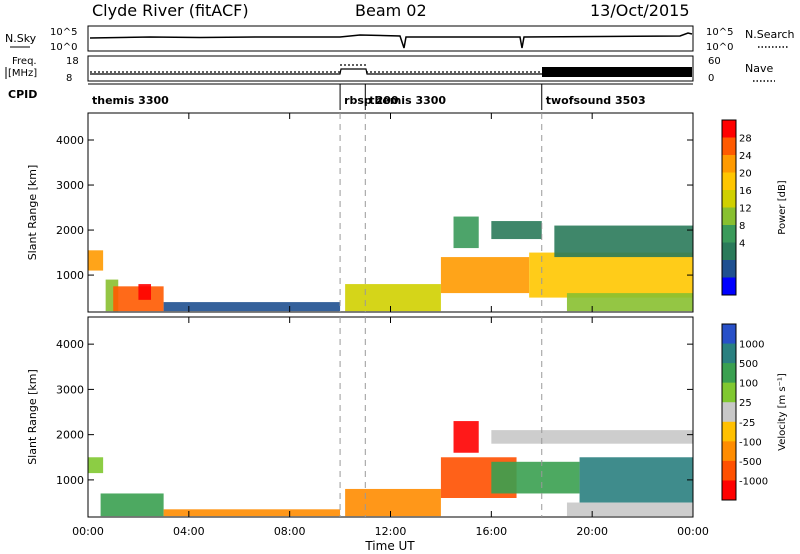  Describe the element at coordinates (63, 47) in the screenshot. I see `sky-tick-bottom: 10^0` at that location.